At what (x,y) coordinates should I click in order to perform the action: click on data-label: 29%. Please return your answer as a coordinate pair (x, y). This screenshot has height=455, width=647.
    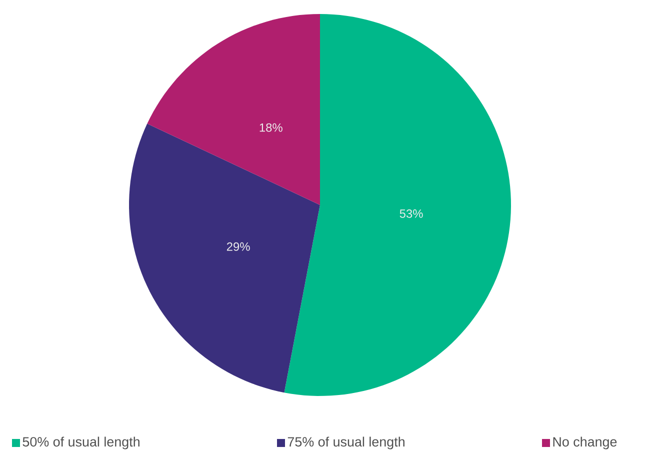
    Looking at the image, I should click on (238, 246).